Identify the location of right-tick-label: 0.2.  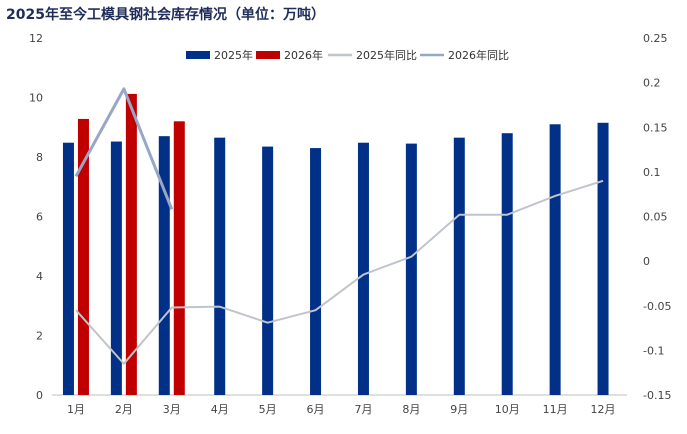
(652, 83).